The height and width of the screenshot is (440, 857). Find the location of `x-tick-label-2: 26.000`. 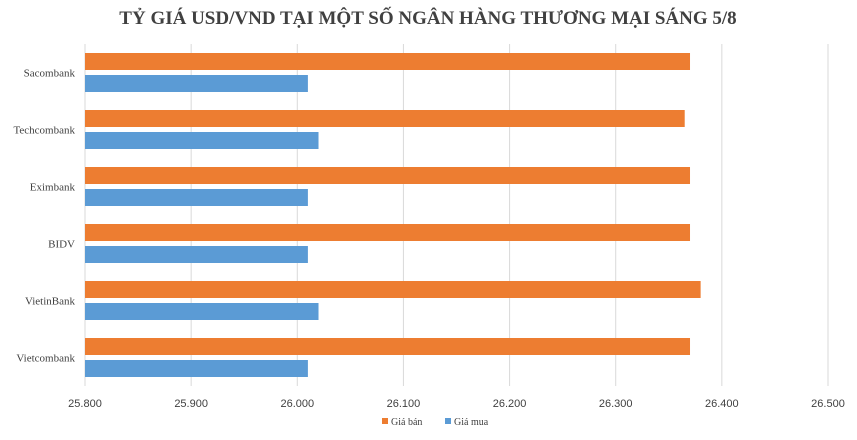

x-tick-label-2: 26.000 is located at coordinates (297, 404).